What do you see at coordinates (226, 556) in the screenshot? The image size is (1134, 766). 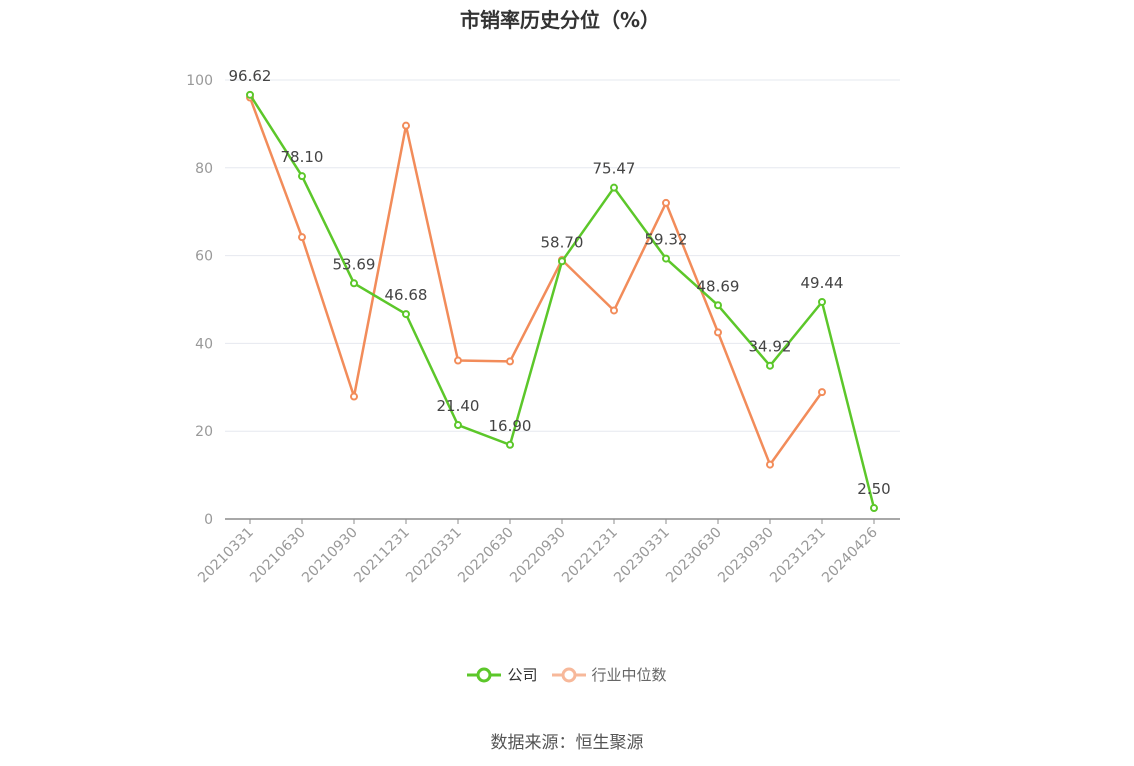 I see `x-tick-label: 20210331` at bounding box center [226, 556].